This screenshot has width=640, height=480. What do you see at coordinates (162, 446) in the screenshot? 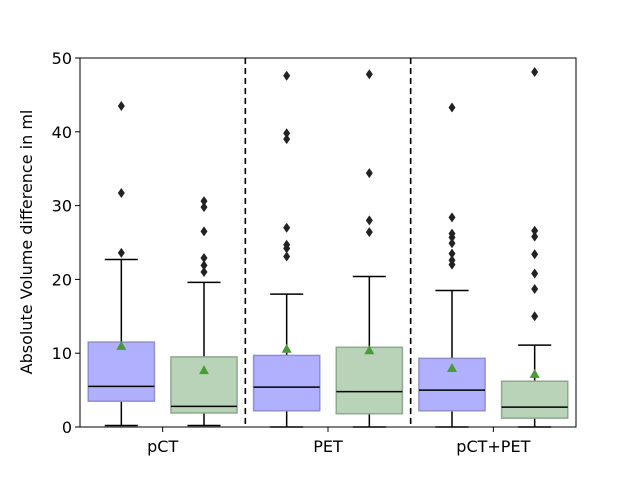
I see `x-tick-label: pCT` at bounding box center [162, 446].